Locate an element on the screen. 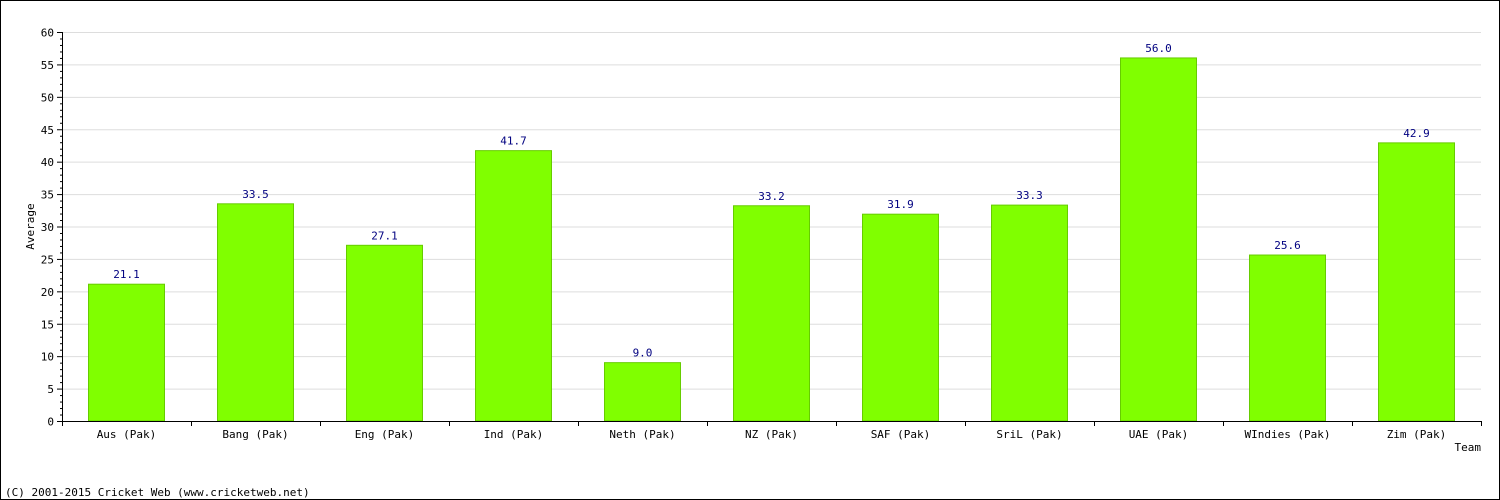 The image size is (1500, 500). y-tick-label: 10 is located at coordinates (47, 357).